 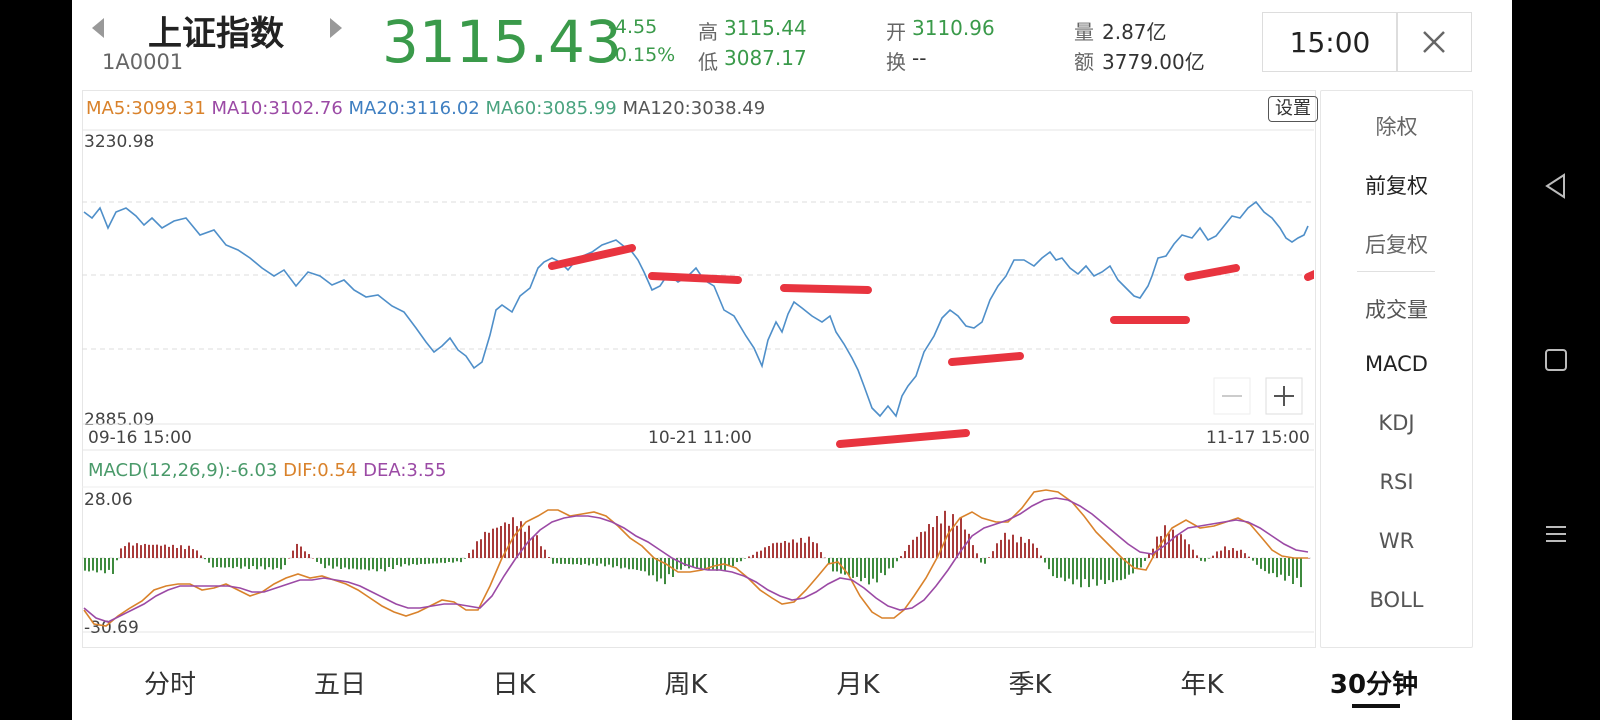 I want to click on time-box: 15:00, so click(x=1330, y=42).